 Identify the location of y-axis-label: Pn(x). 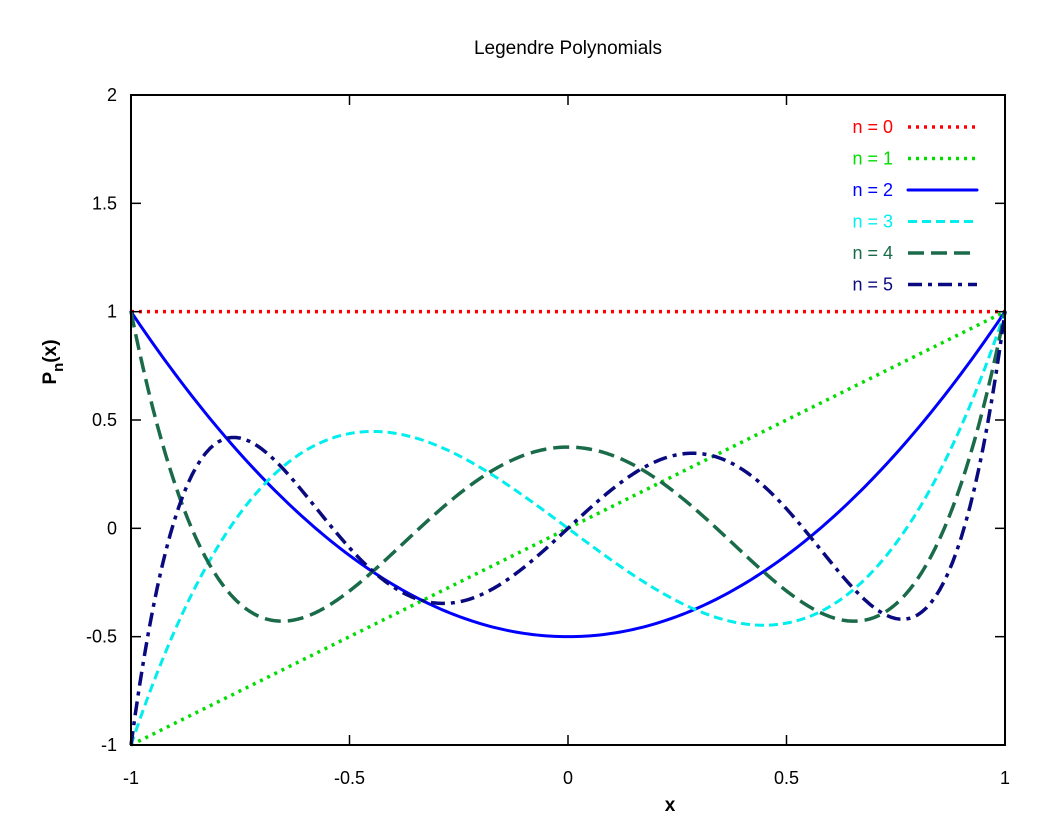
(53, 361).